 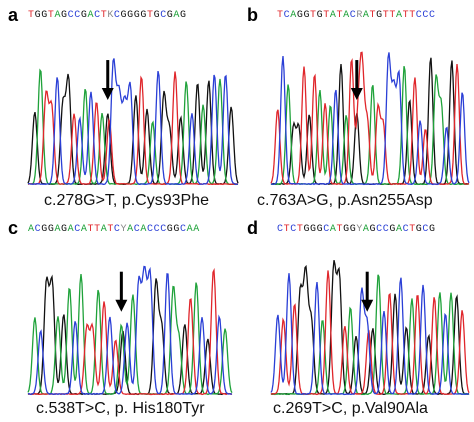 What do you see at coordinates (359, 15) in the screenshot?
I see `base-letter: R` at bounding box center [359, 15].